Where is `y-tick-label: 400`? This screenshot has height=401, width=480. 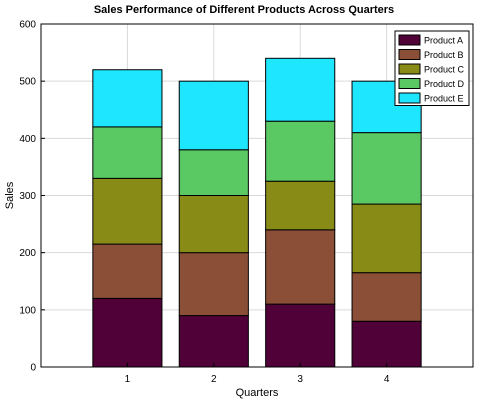 y-tick-label: 400 is located at coordinates (27, 139).